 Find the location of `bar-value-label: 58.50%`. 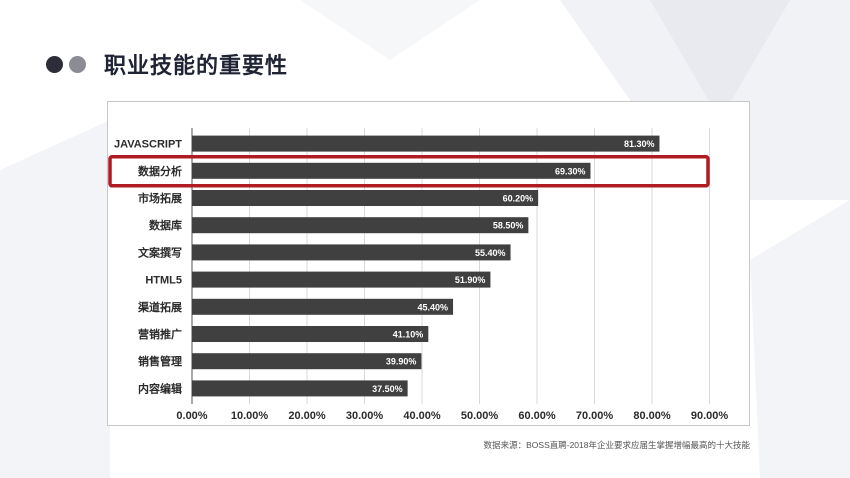

bar-value-label: 58.50% is located at coordinates (508, 226).